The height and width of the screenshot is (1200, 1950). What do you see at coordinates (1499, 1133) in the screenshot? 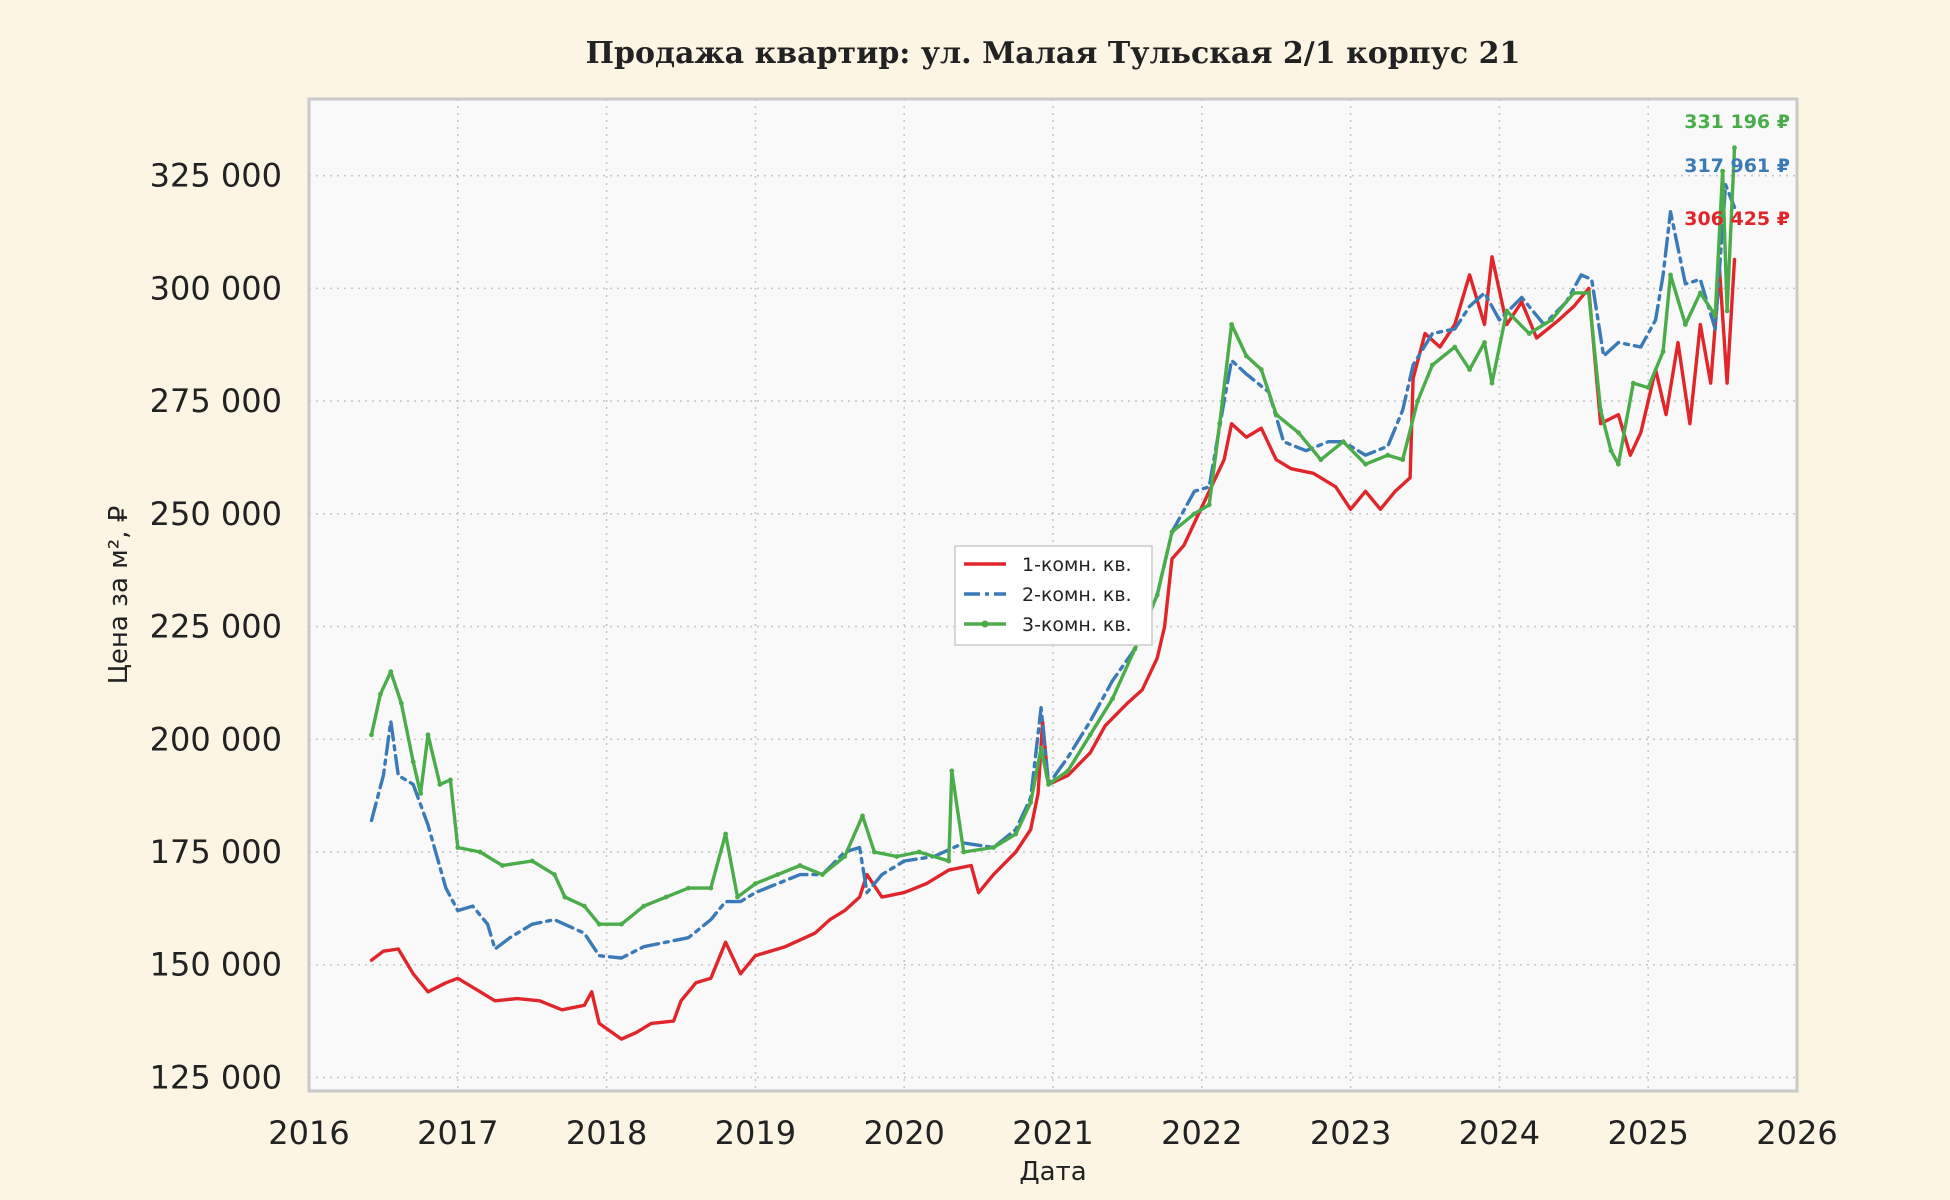
I see `x-tick-label: 2024` at bounding box center [1499, 1133].